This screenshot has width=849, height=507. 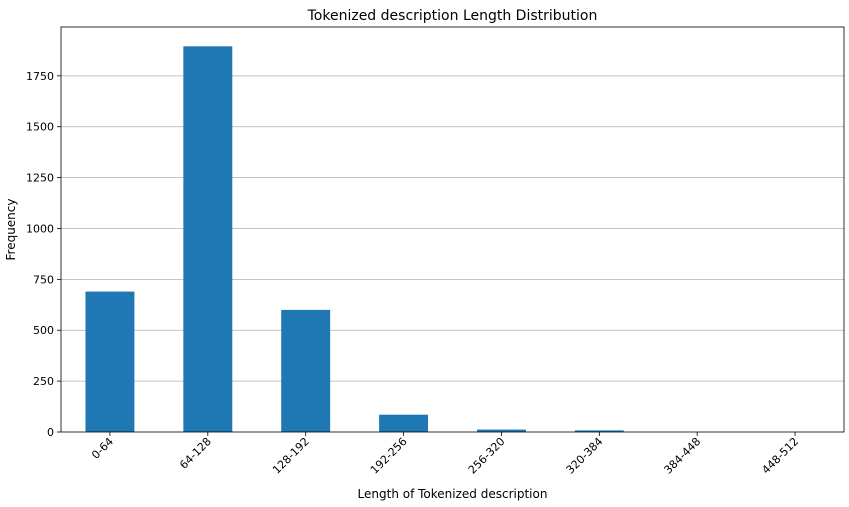 What do you see at coordinates (40, 127) in the screenshot?
I see `y-tick-label: 1500` at bounding box center [40, 127].